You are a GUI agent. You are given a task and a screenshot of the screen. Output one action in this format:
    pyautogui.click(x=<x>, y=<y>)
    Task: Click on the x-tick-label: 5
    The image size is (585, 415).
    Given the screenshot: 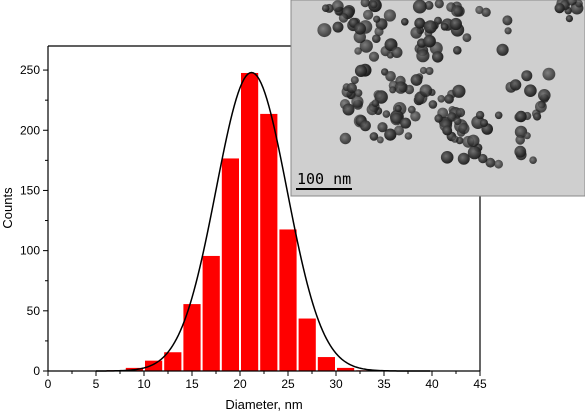 What is the action you would take?
    pyautogui.click(x=96, y=384)
    